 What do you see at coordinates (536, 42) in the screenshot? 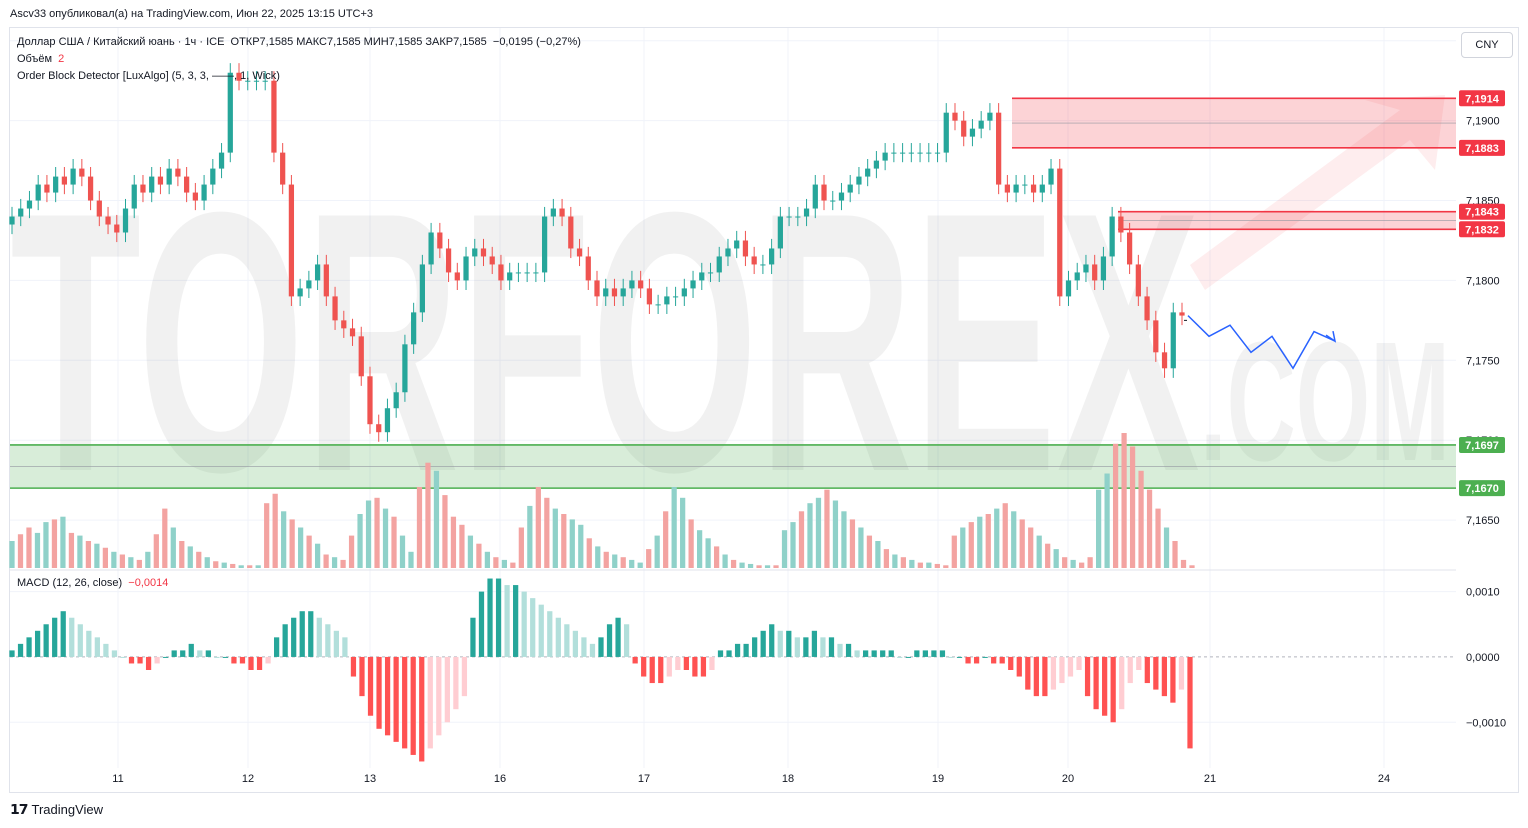
I see `price-change: −0,0195 (−0,27%)` at bounding box center [536, 42].